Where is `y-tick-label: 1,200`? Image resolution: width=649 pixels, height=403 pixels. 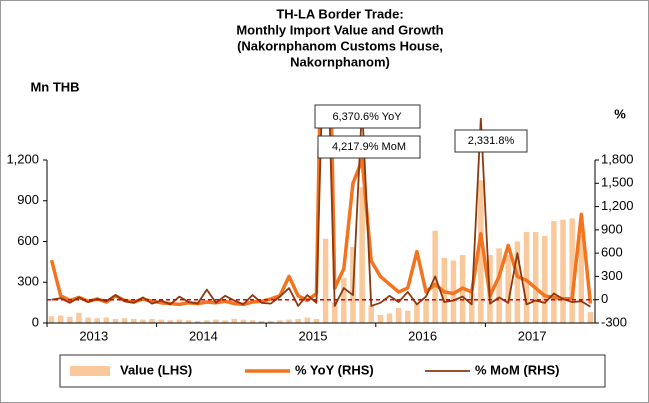
y-tick-label: 1,200 is located at coordinates (22, 158).